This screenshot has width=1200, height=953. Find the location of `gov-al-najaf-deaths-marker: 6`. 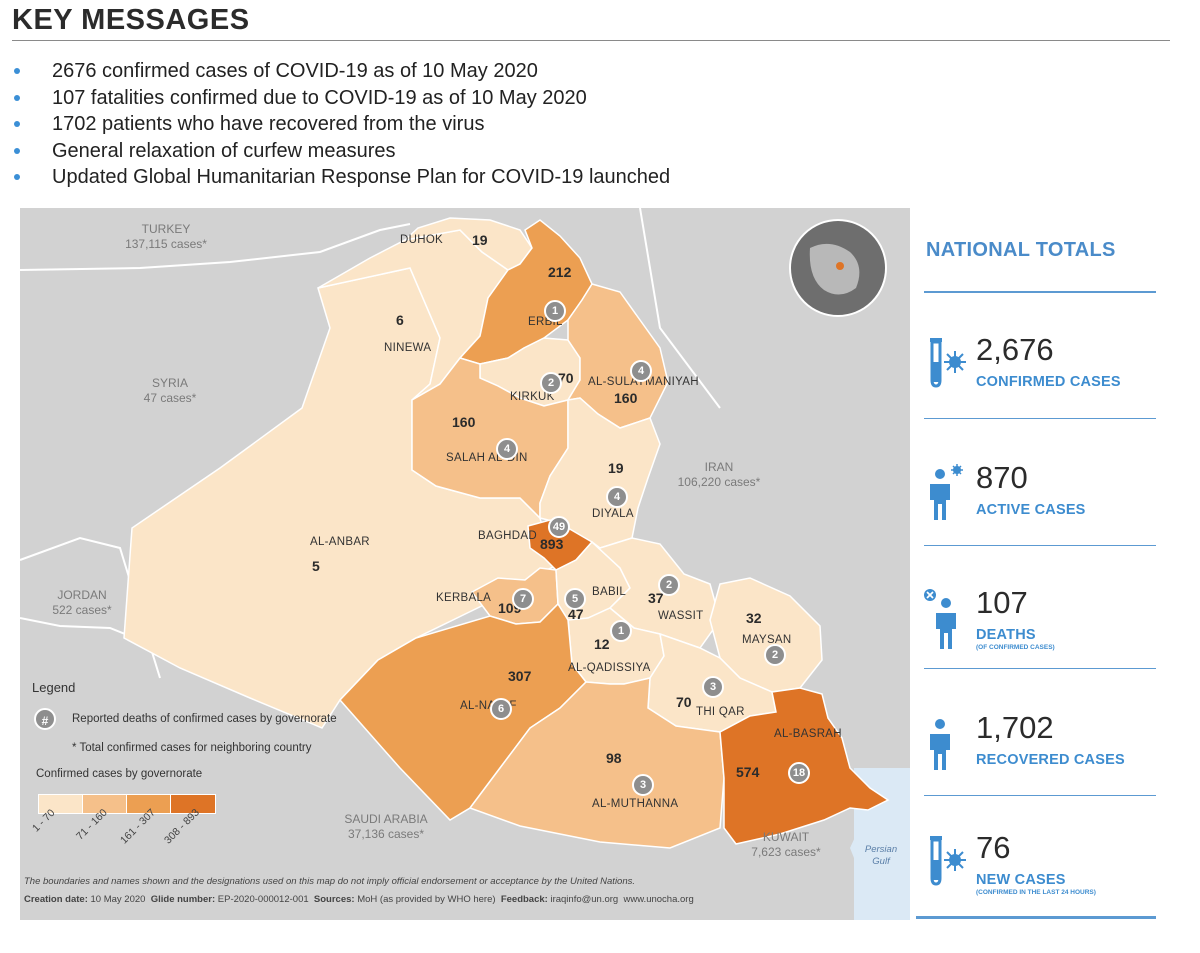

gov-al-najaf-deaths-marker: 6 is located at coordinates (501, 709).